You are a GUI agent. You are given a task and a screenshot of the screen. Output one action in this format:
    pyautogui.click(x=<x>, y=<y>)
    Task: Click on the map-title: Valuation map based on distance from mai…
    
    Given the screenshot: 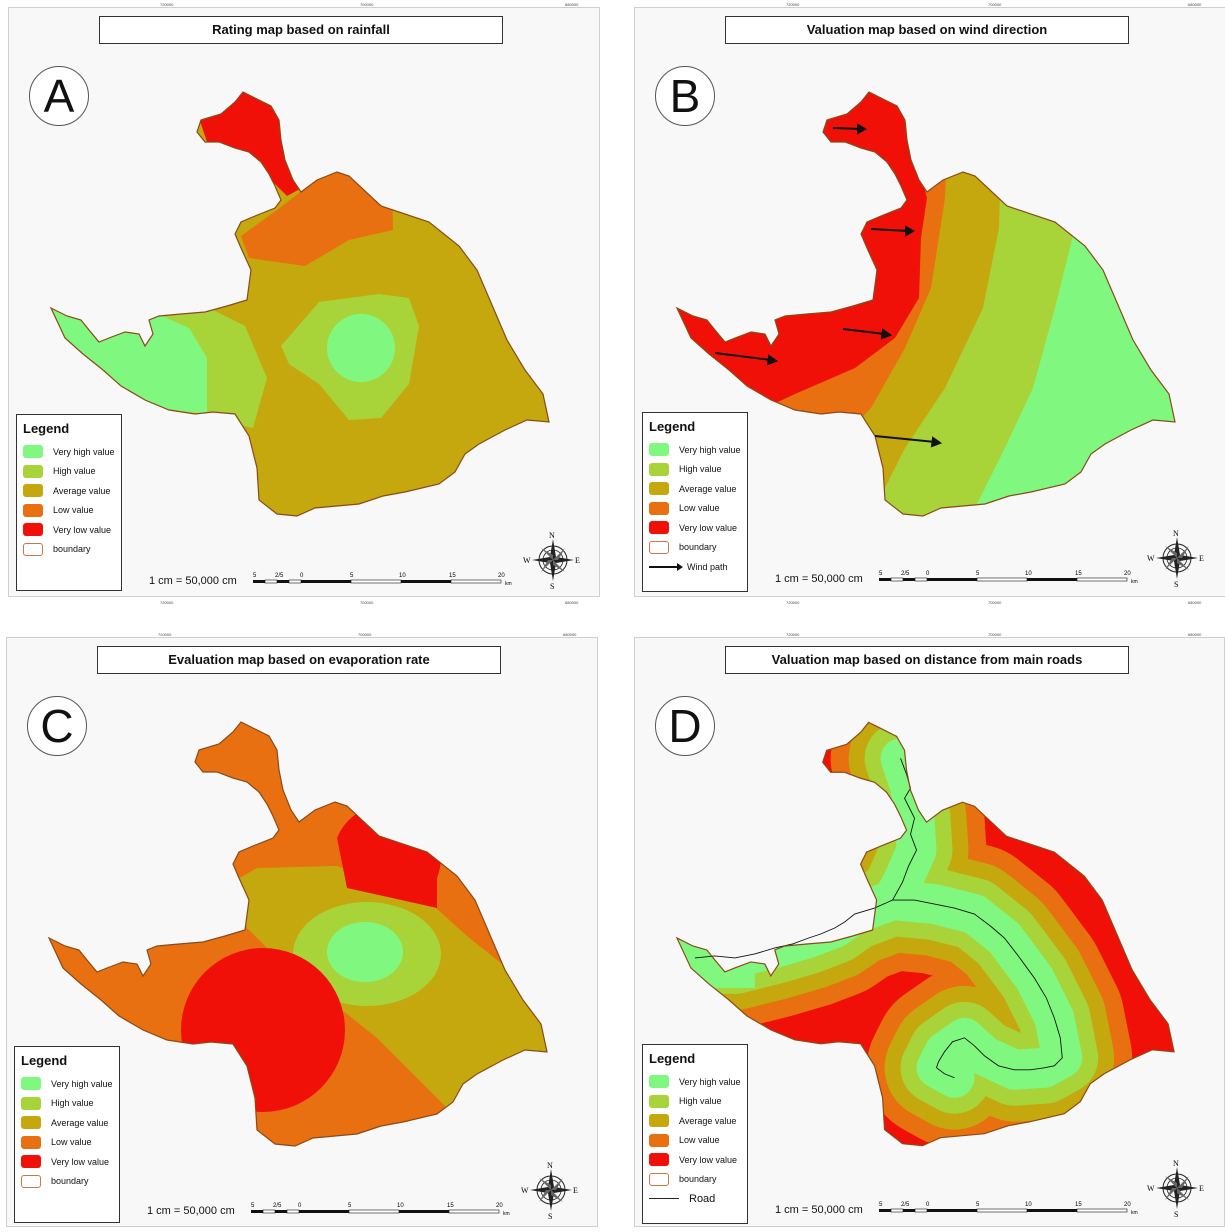 What is the action you would take?
    pyautogui.click(x=927, y=660)
    